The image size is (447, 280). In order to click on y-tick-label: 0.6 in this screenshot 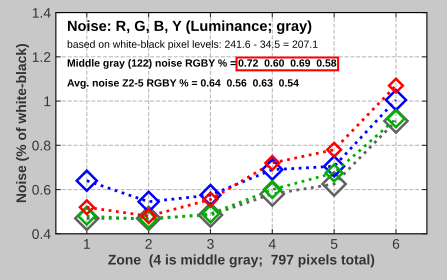, I will do `click(41, 189)`.